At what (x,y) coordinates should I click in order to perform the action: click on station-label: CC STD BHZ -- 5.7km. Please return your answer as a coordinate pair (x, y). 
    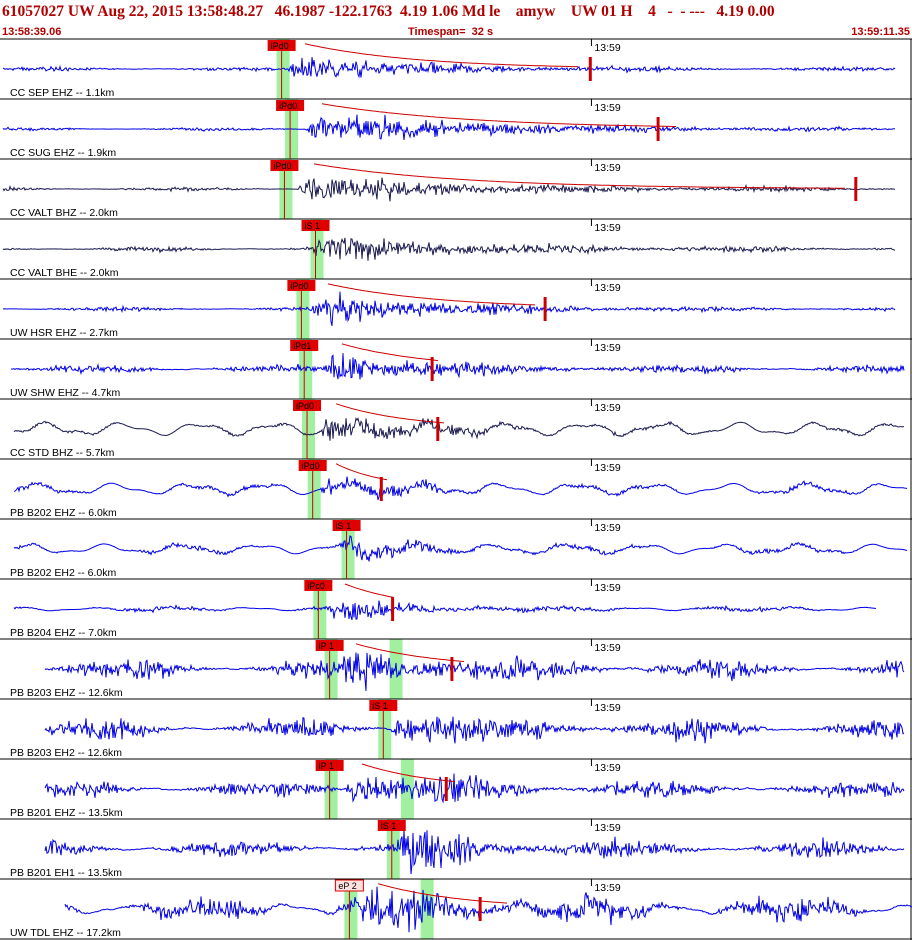
    Looking at the image, I should click on (62, 453).